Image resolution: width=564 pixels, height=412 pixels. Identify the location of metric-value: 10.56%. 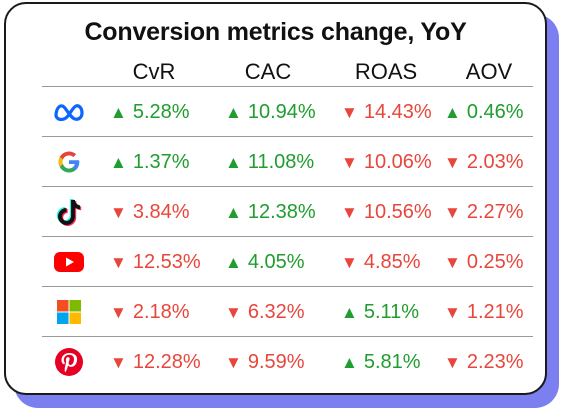
(397, 212).